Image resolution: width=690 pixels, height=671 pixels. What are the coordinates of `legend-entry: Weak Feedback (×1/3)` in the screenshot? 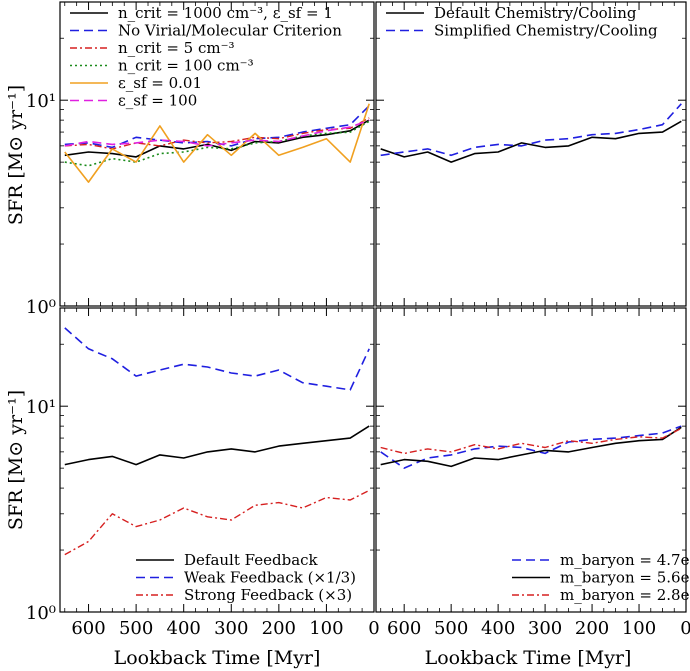 It's located at (270, 578).